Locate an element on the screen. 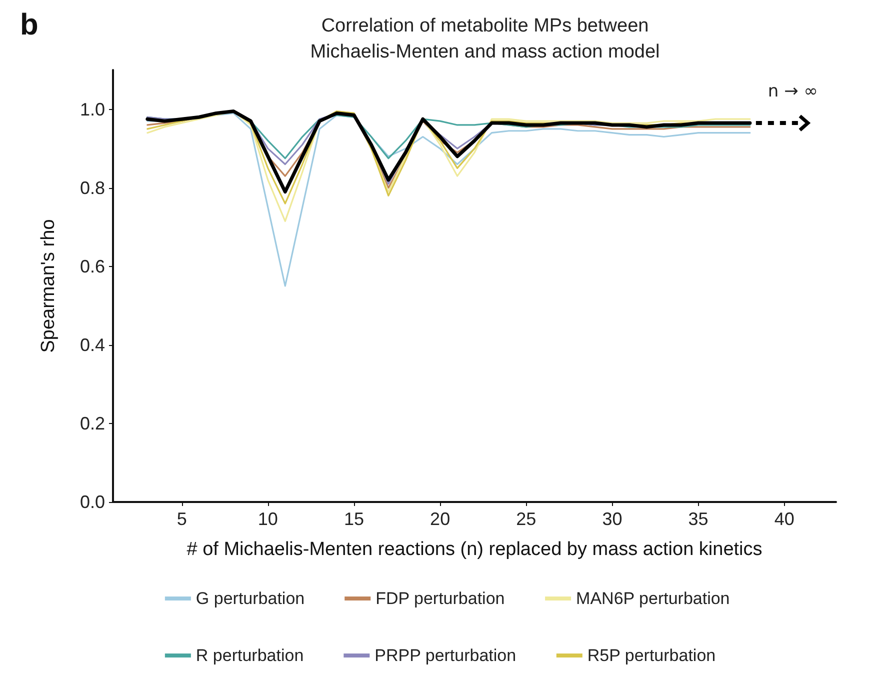  legend-label: G perturbation is located at coordinates (250, 598).